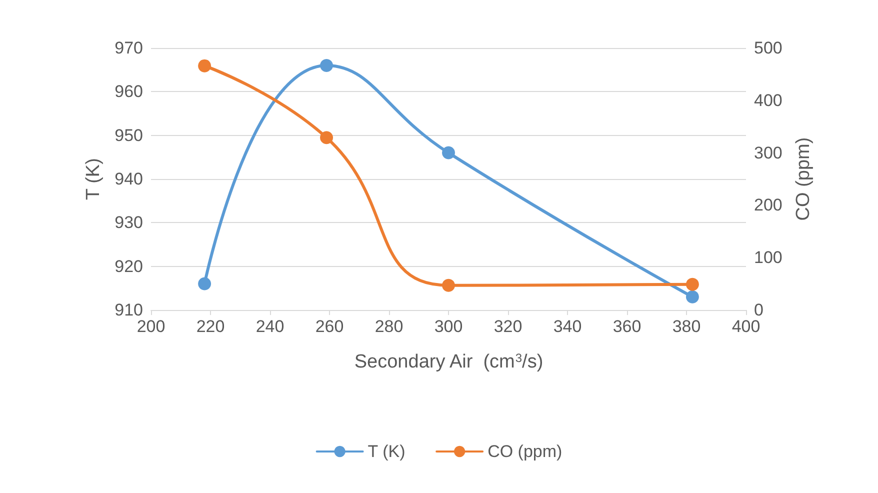  Describe the element at coordinates (329, 326) in the screenshot. I see `x-tick-label: 260` at that location.